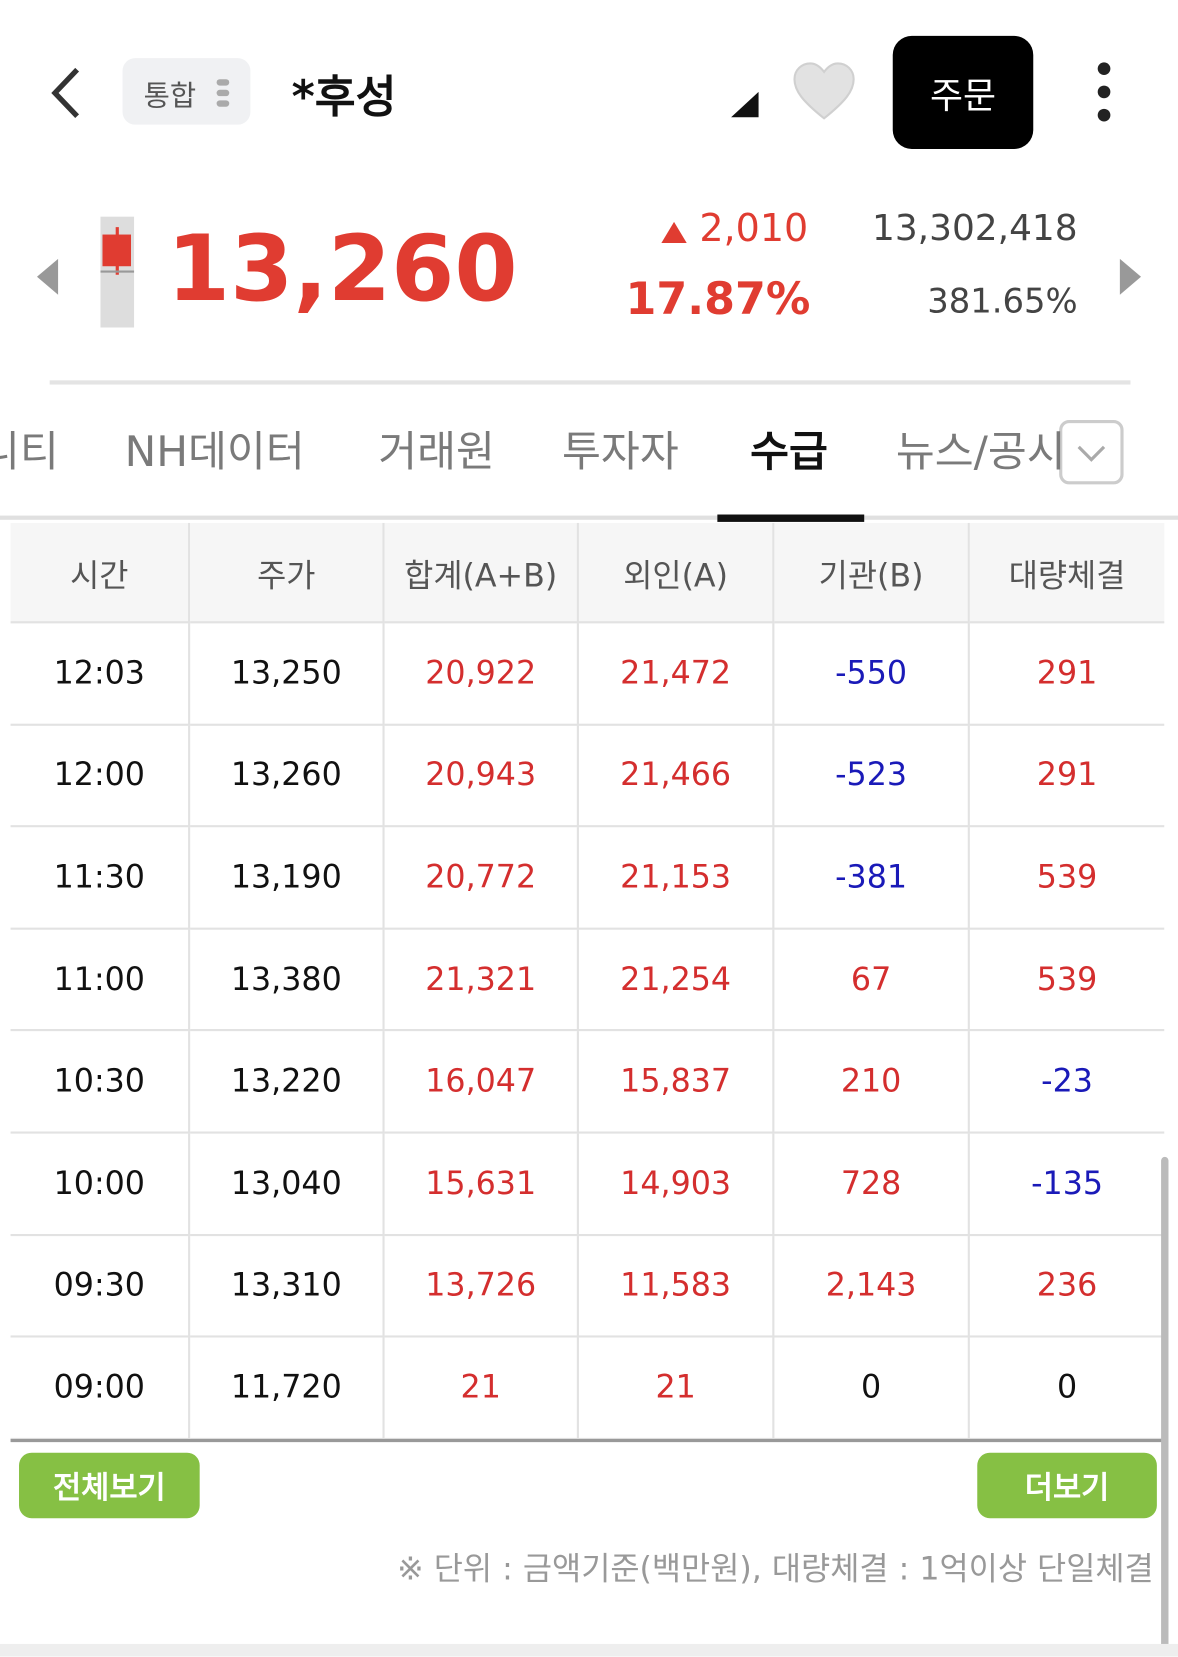 The height and width of the screenshot is (1657, 1178). I want to click on table-cell: 21,466, so click(676, 776).